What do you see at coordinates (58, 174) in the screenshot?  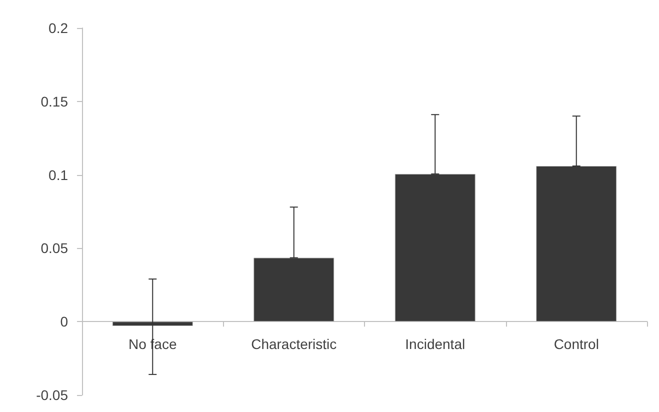 I see `y-tick-label: 0.1` at bounding box center [58, 174].